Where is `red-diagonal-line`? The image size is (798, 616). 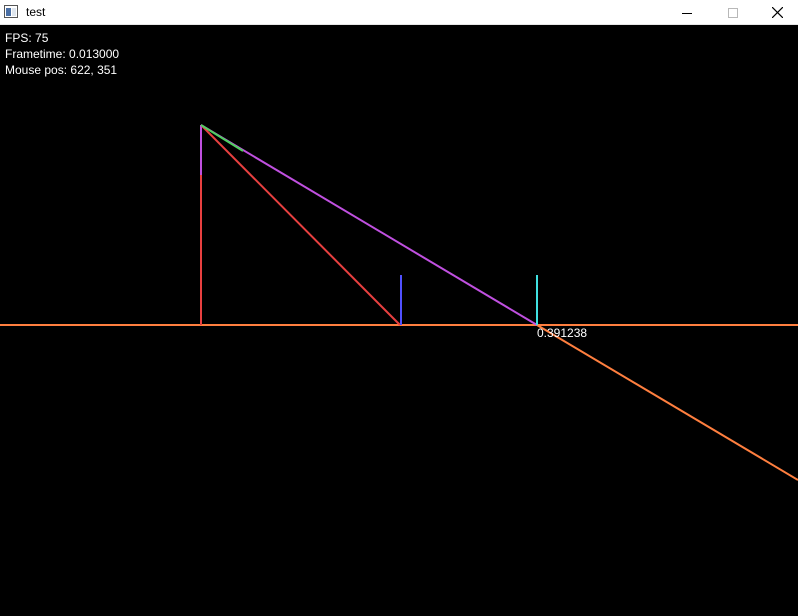 red-diagonal-line is located at coordinates (300, 225).